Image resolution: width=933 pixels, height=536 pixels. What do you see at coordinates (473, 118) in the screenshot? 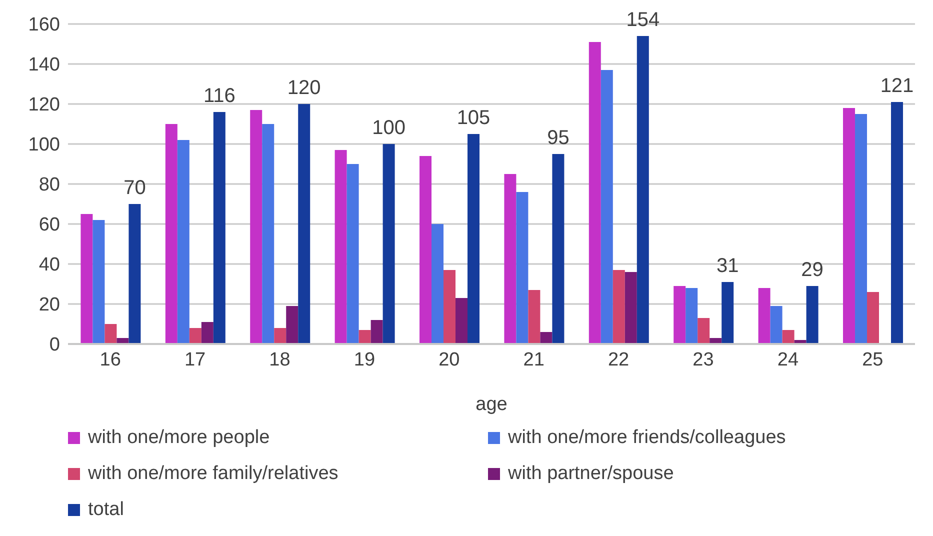
I see `data-label: 105` at bounding box center [473, 118].